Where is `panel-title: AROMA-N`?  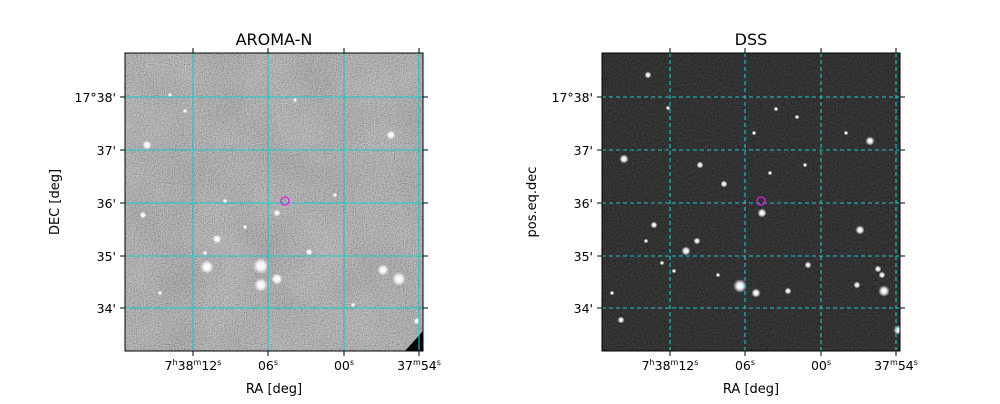 panel-title: AROMA-N is located at coordinates (274, 39).